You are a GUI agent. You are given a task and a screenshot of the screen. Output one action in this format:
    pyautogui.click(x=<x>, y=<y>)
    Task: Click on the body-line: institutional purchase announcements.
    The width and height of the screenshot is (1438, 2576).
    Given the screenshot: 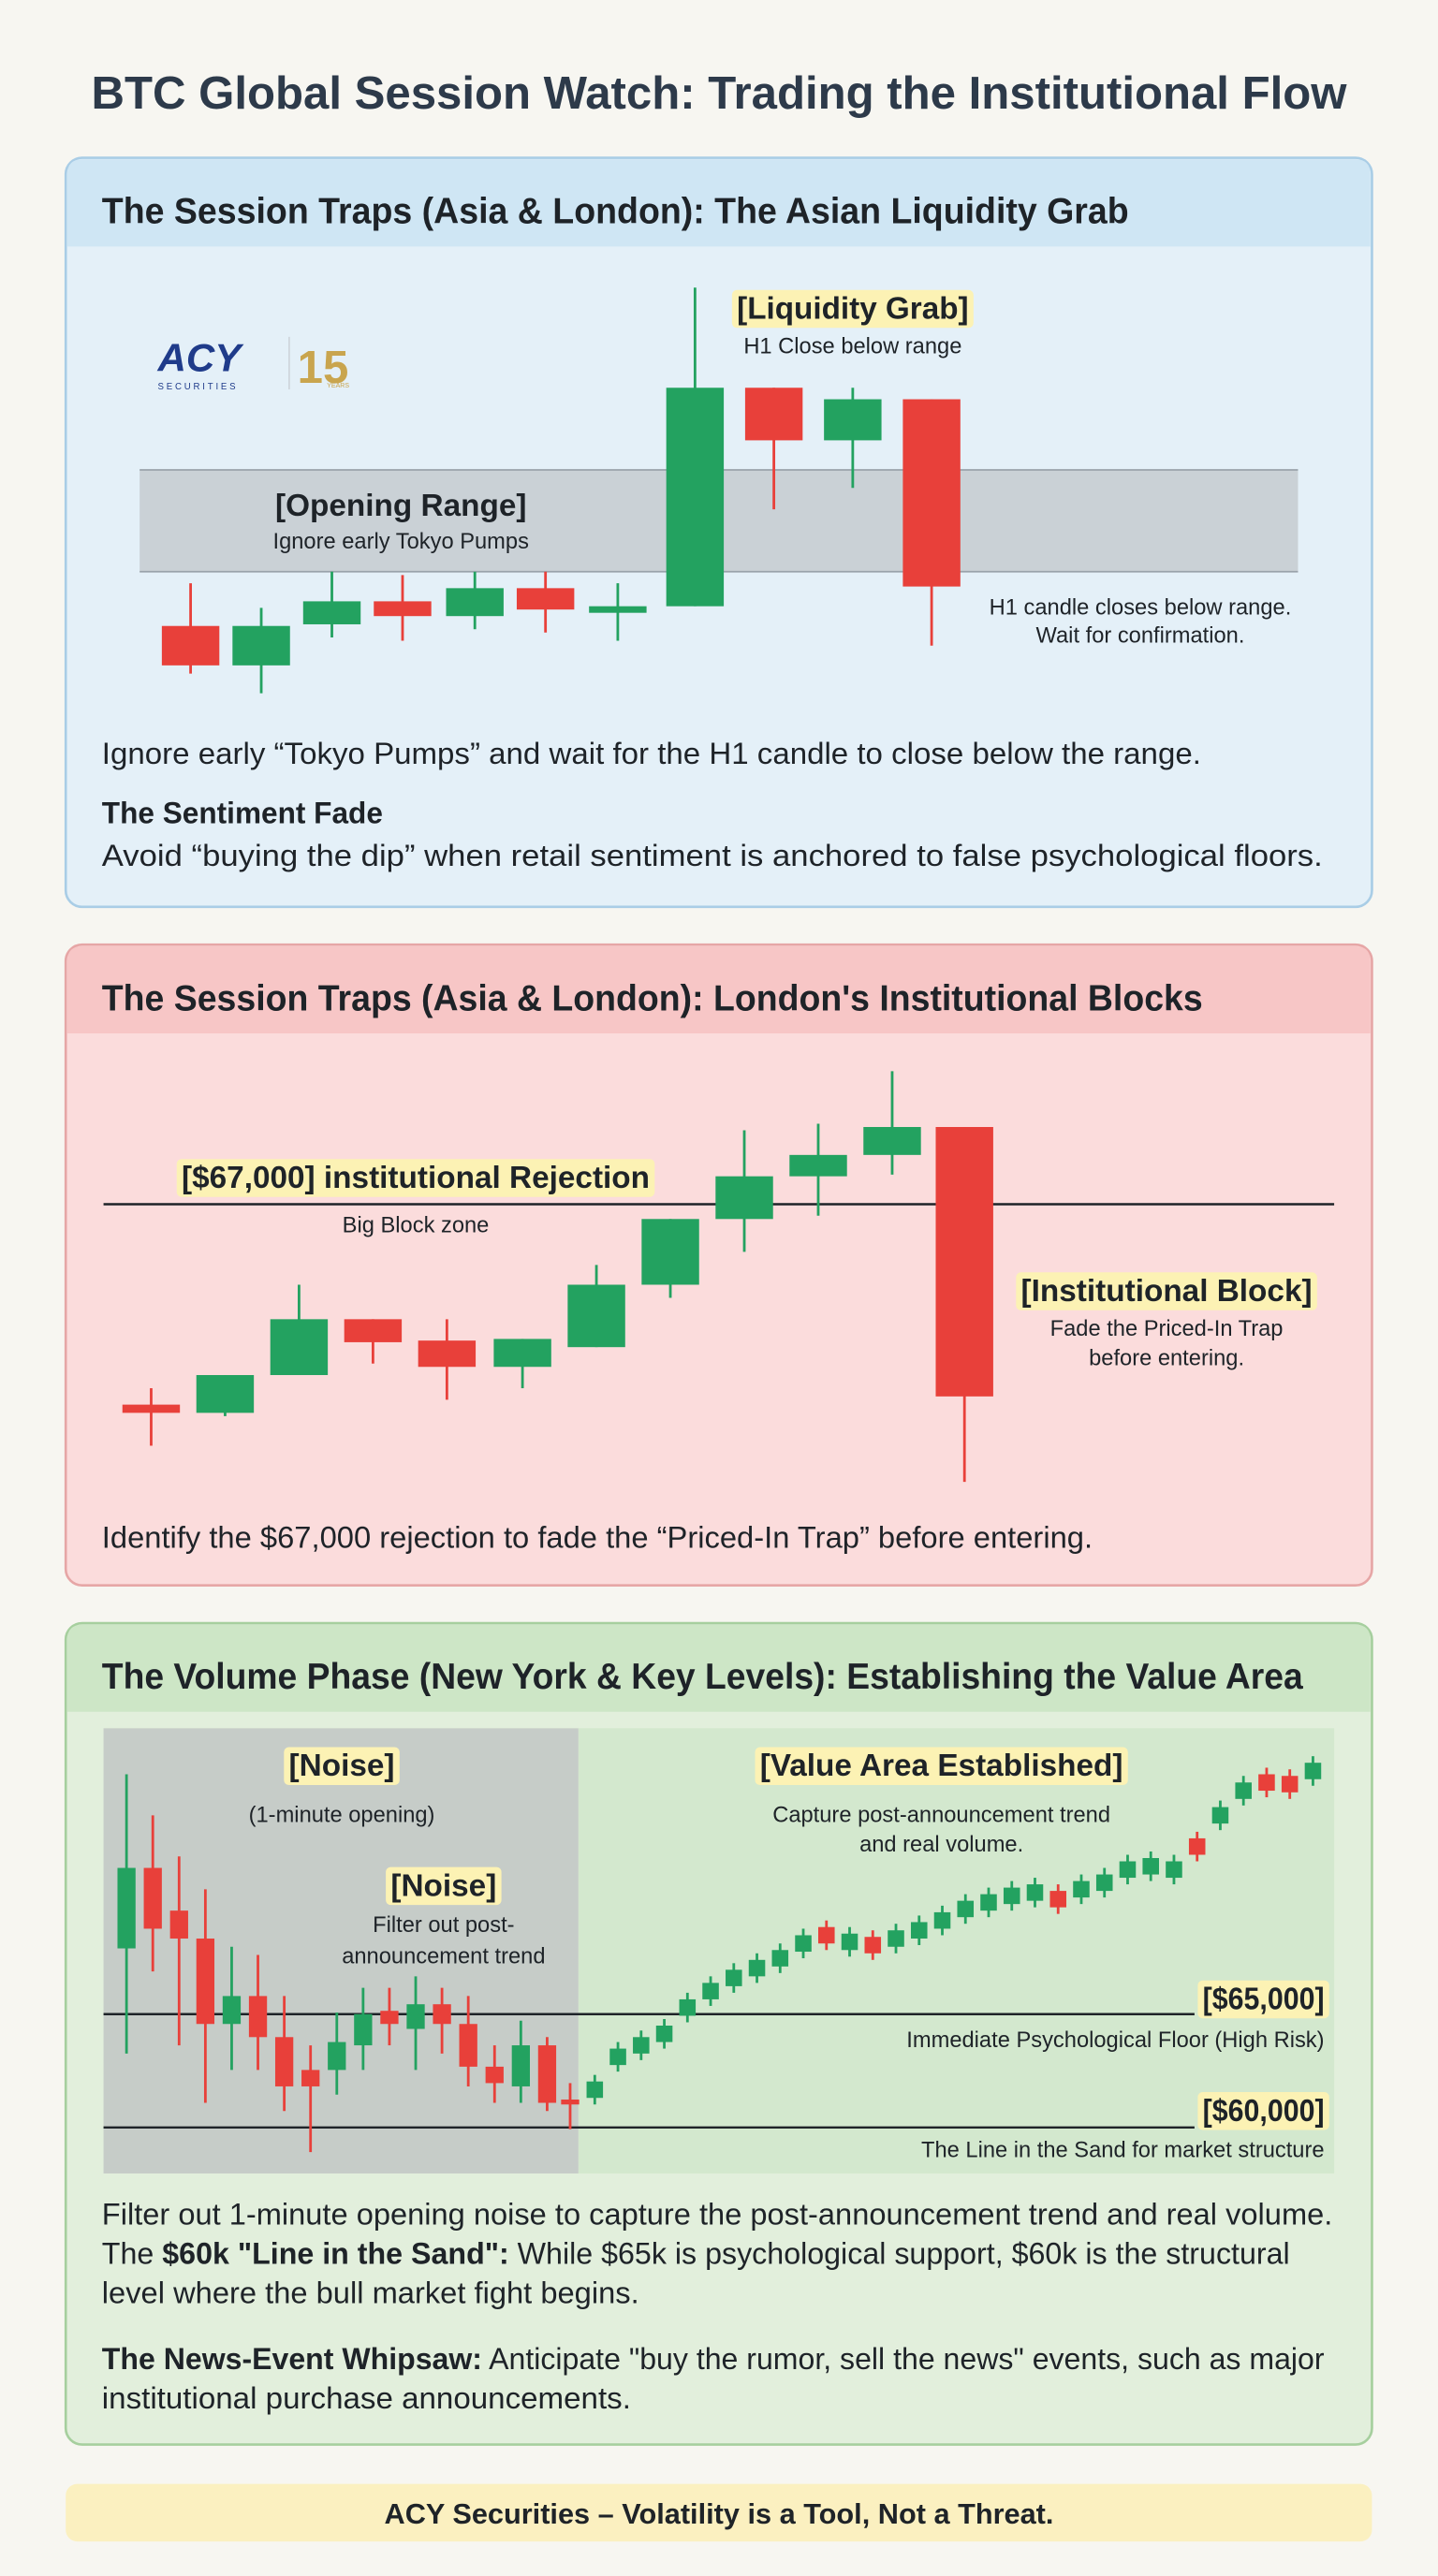 What is the action you would take?
    pyautogui.click(x=366, y=2398)
    